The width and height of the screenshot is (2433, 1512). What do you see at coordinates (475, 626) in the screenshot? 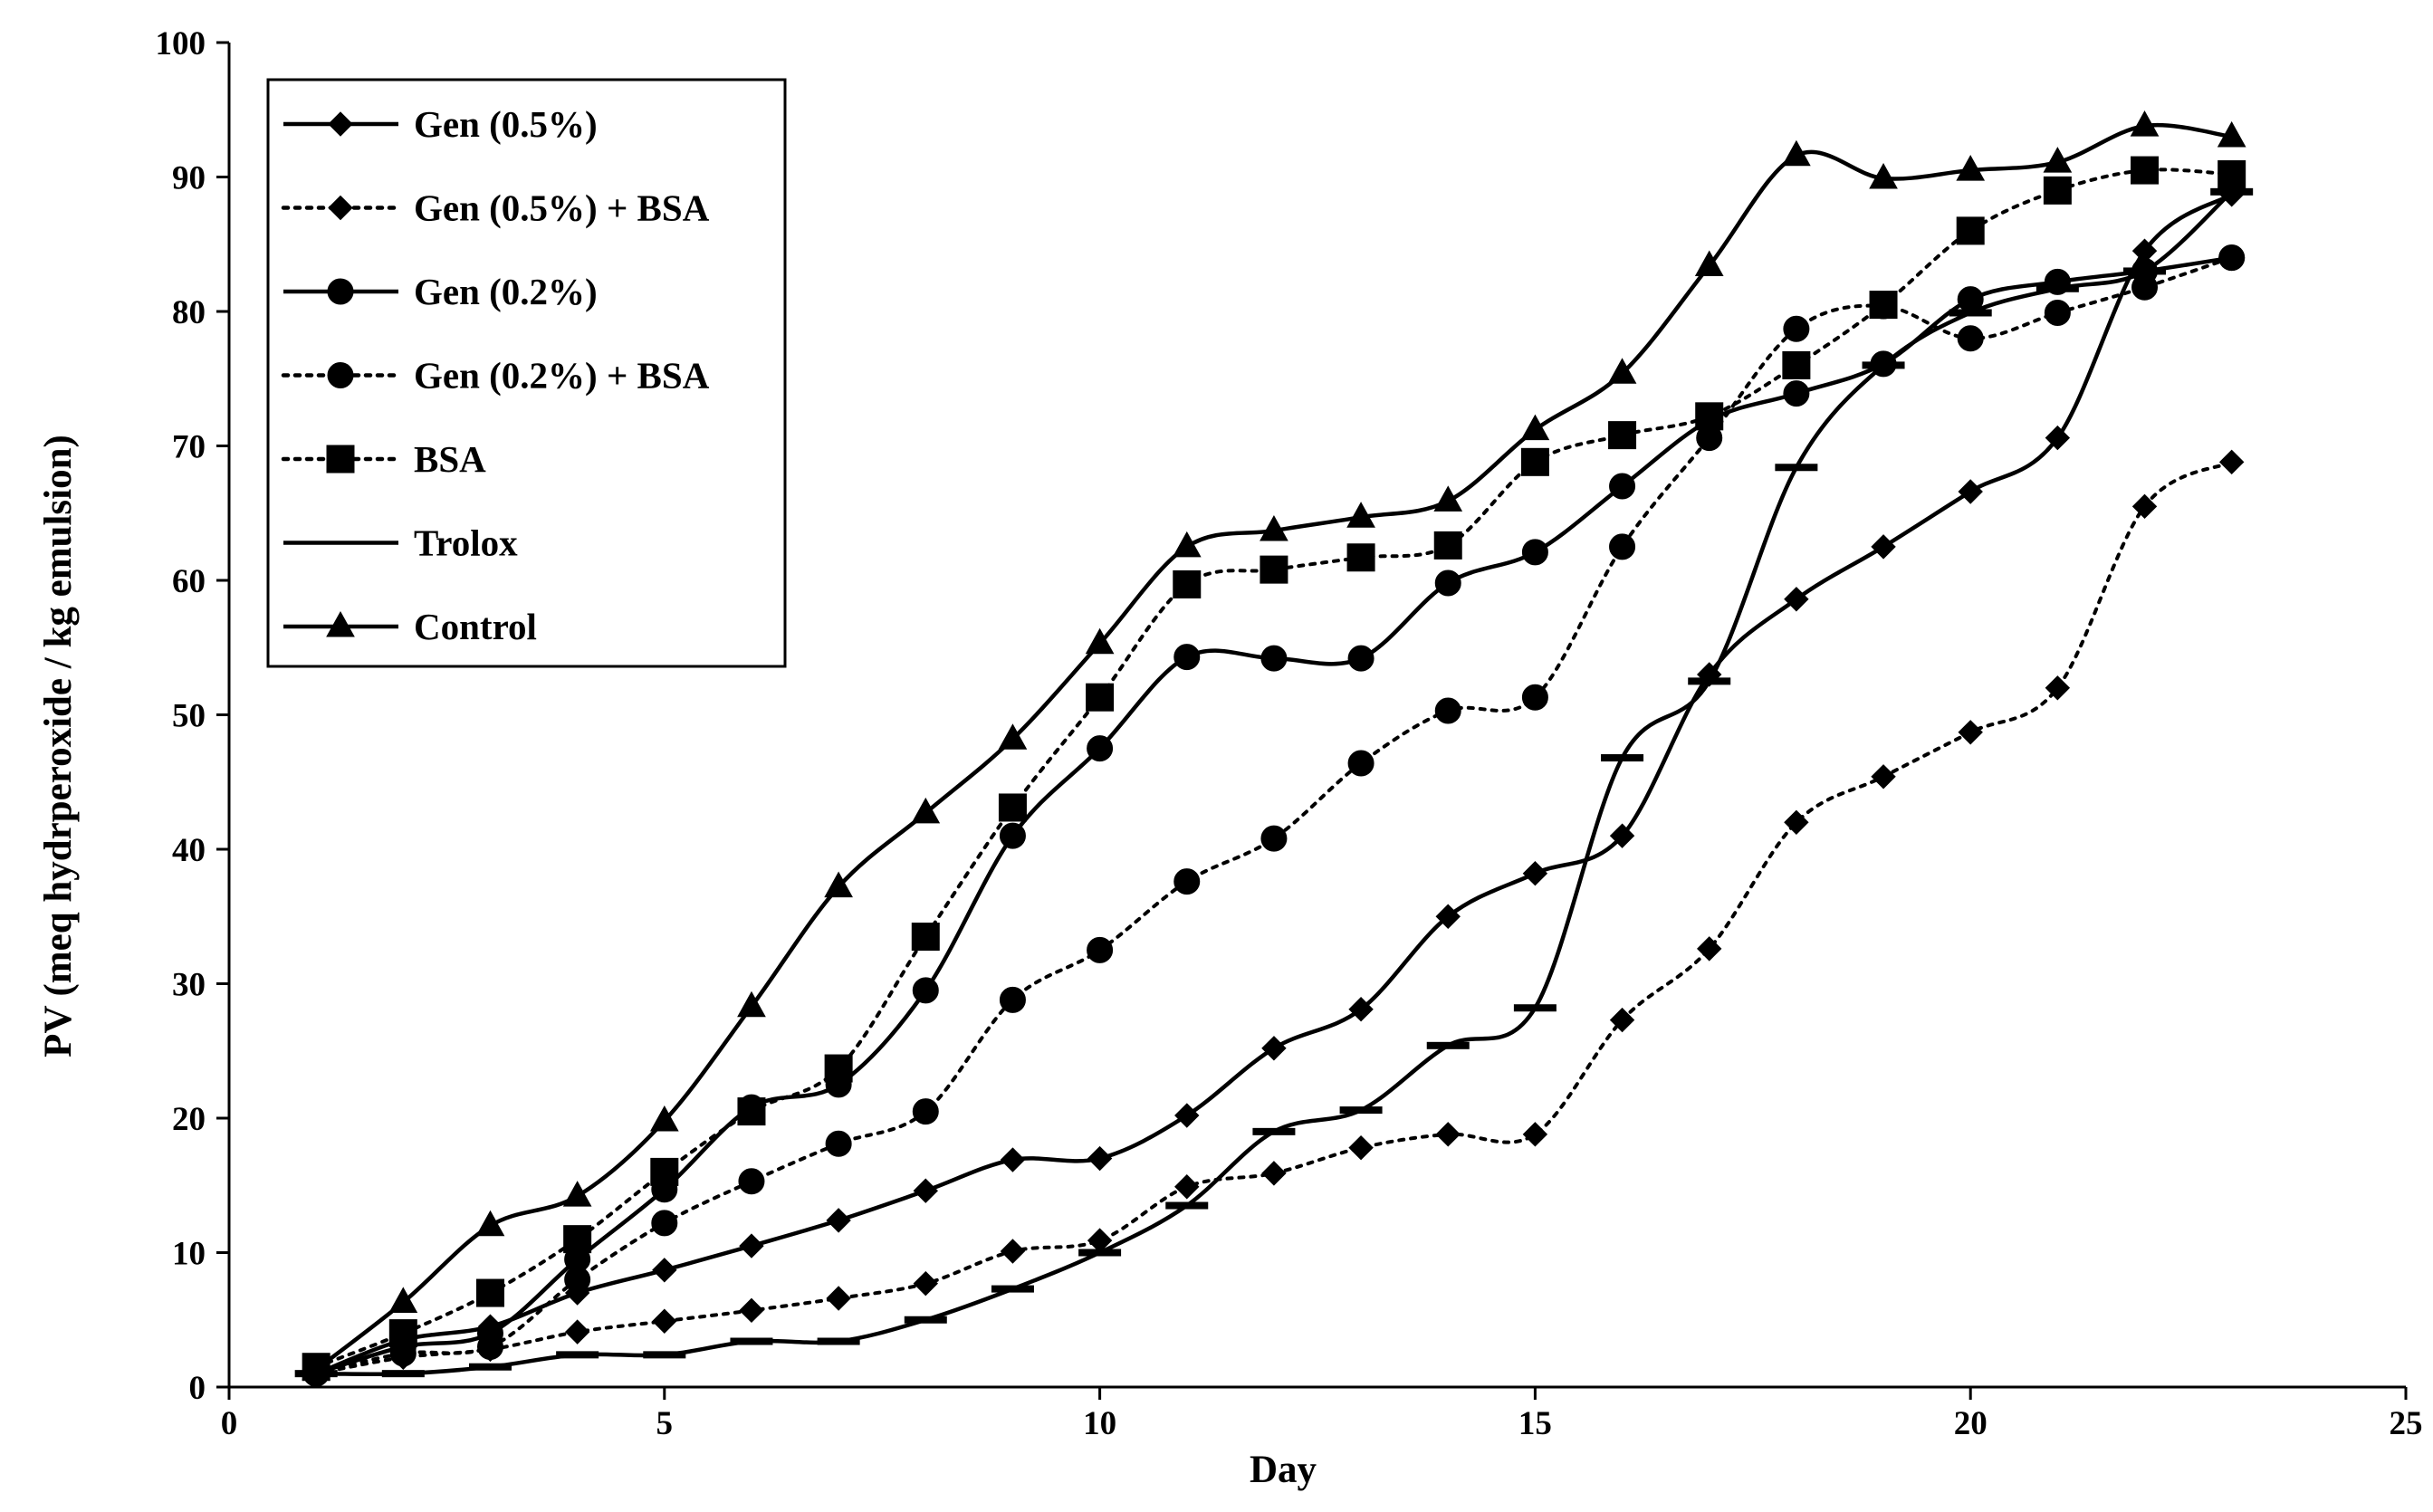
I see `legend-label: Control` at bounding box center [475, 626].